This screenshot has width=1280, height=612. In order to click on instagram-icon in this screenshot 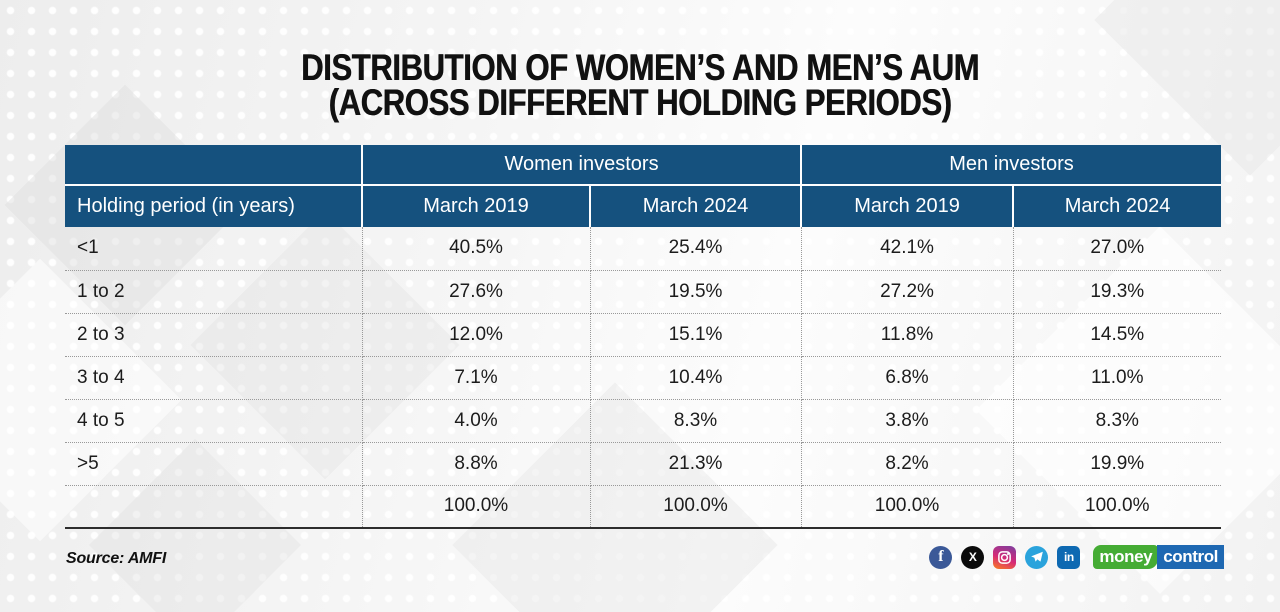, I will do `click(1005, 557)`.